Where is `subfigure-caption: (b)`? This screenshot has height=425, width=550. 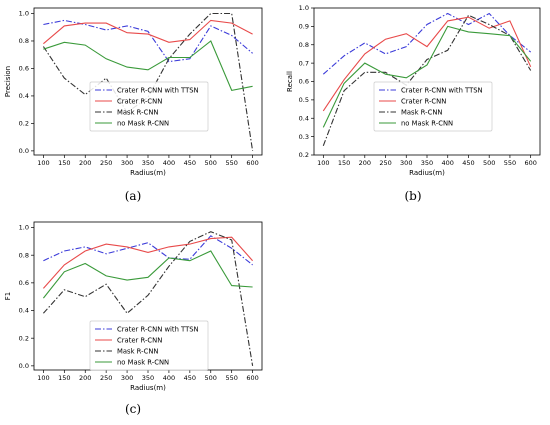 subfigure-caption: (b) is located at coordinates (412, 196).